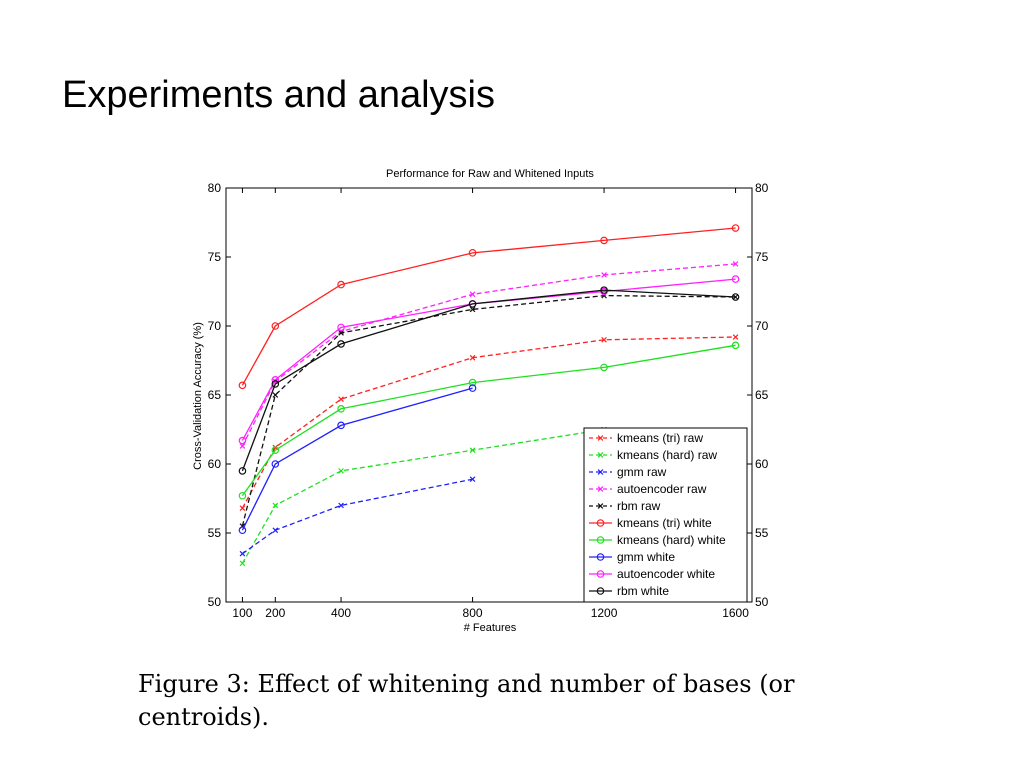  I want to click on right-y-tick-label: 50, so click(762, 602).